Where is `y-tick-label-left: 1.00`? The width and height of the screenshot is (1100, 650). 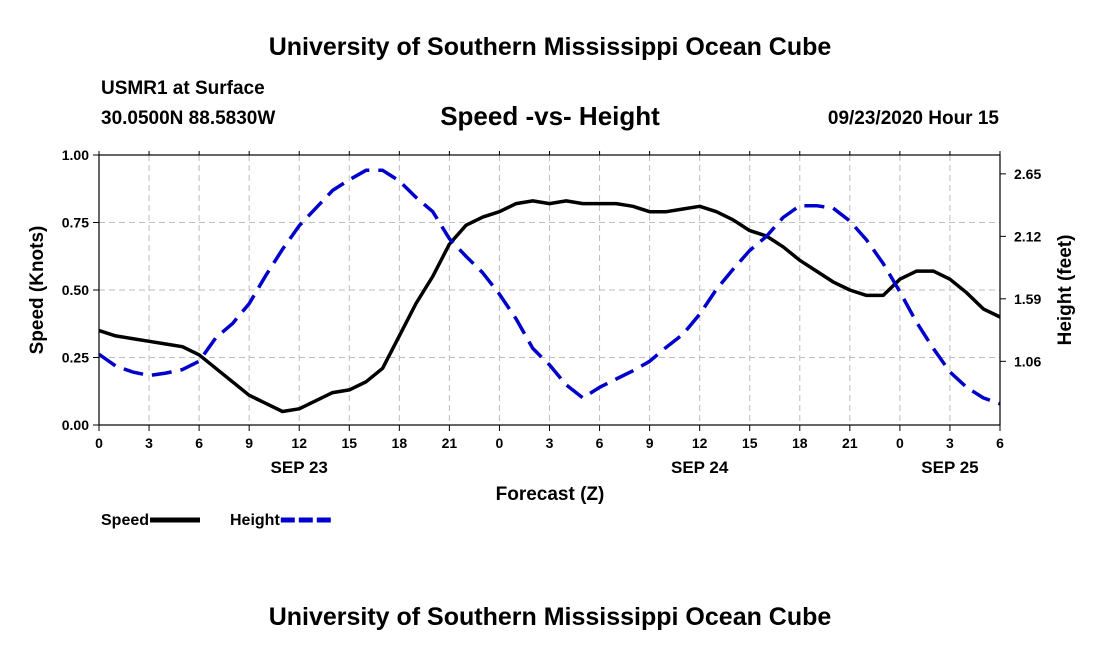
y-tick-label-left: 1.00 is located at coordinates (75, 155).